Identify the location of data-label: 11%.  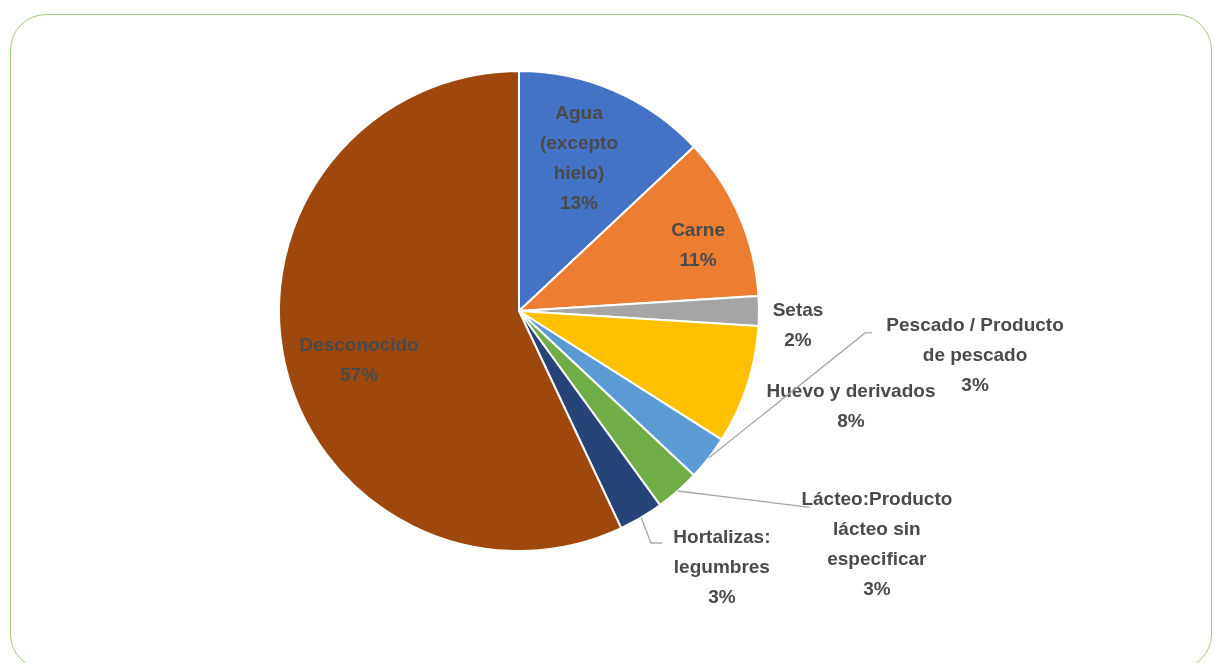
(698, 260).